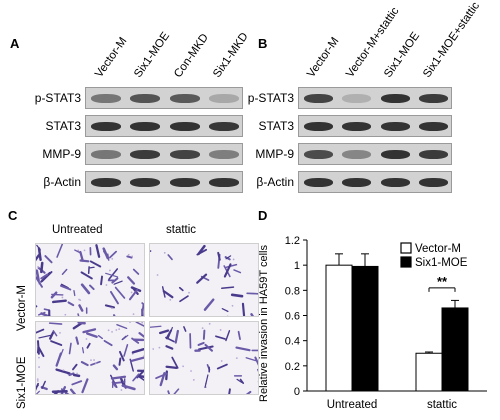  Describe the element at coordinates (22, 382) in the screenshot. I see `micrograph-row-label-six1-moe: Six1-MOE` at that location.